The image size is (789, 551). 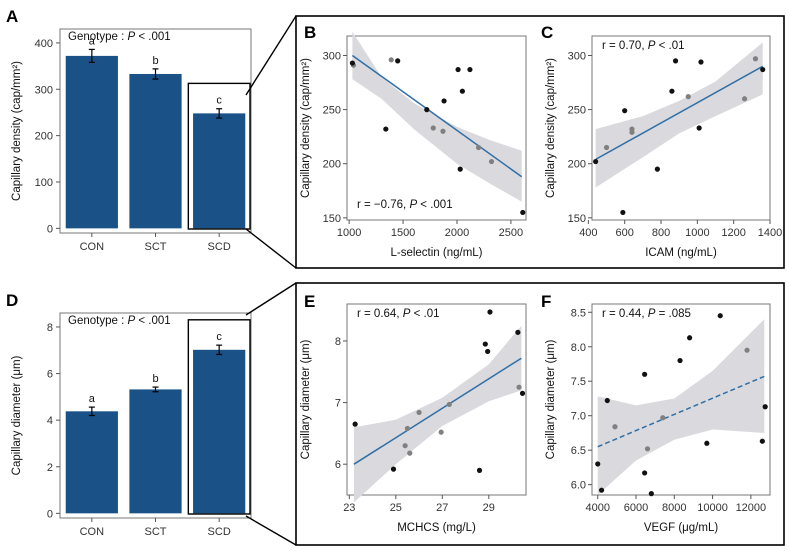 What do you see at coordinates (546, 301) in the screenshot?
I see `panel-letter-f: F` at bounding box center [546, 301].